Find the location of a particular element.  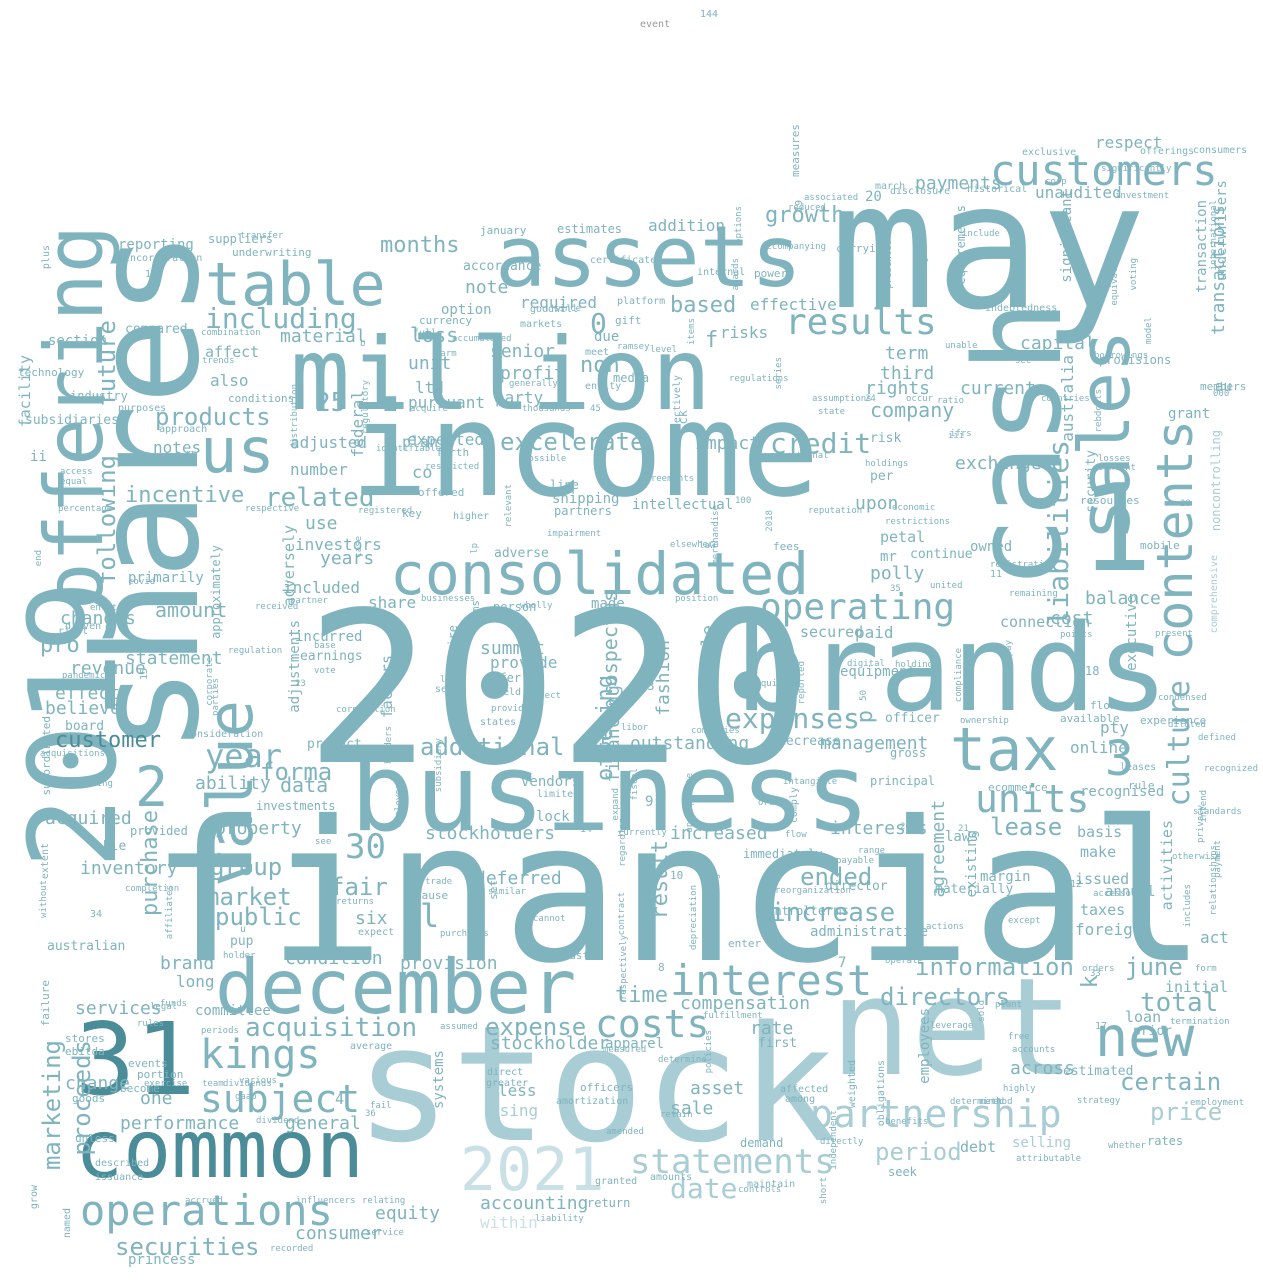

cloud-word: reduced is located at coordinates (807, 208).